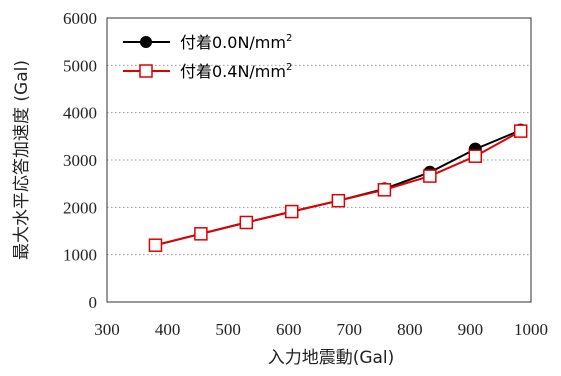 This screenshot has height=376, width=561. Describe the element at coordinates (233, 42) in the screenshot. I see `legend-label-series-1-main: 付着0.0N/mm` at that location.